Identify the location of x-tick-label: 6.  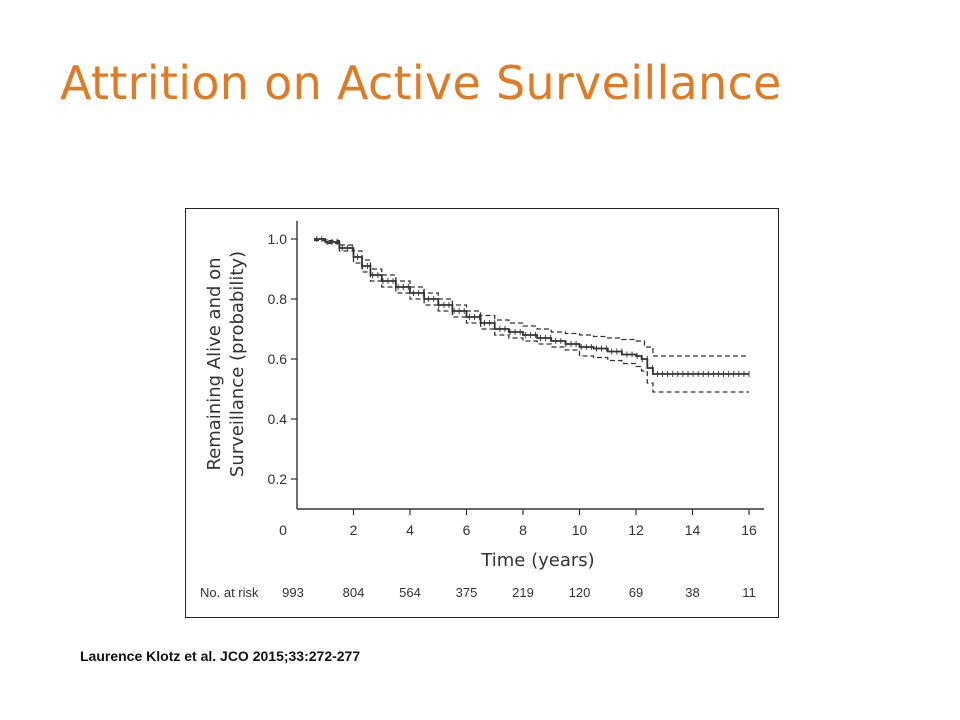
(467, 530).